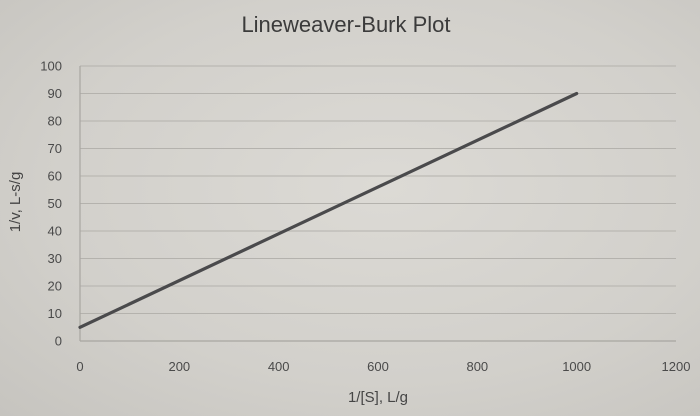 The height and width of the screenshot is (416, 700). What do you see at coordinates (55, 176) in the screenshot?
I see `y-tick-label: 60` at bounding box center [55, 176].